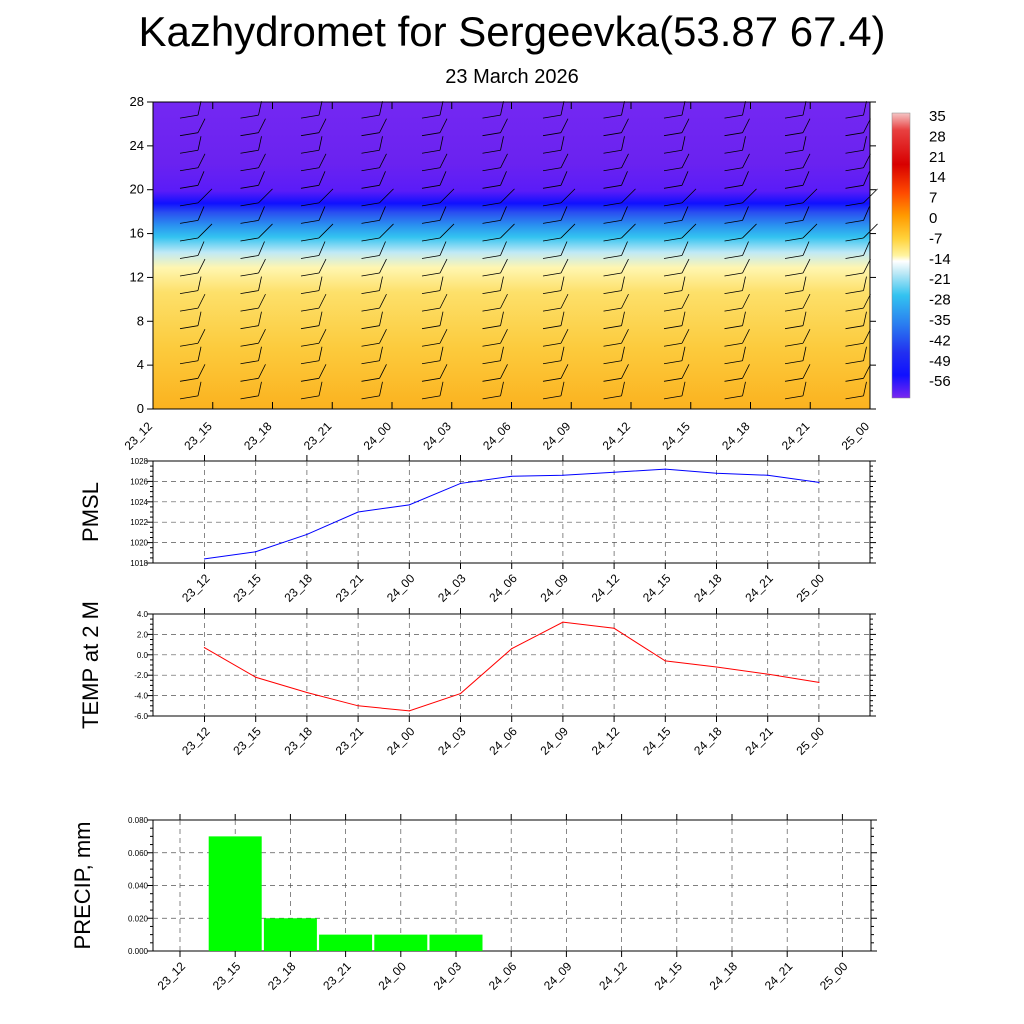 Image resolution: width=1024 pixels, height=1024 pixels. Describe the element at coordinates (139, 436) in the screenshot. I see `cross-x-tick-label: 23_12` at that location.